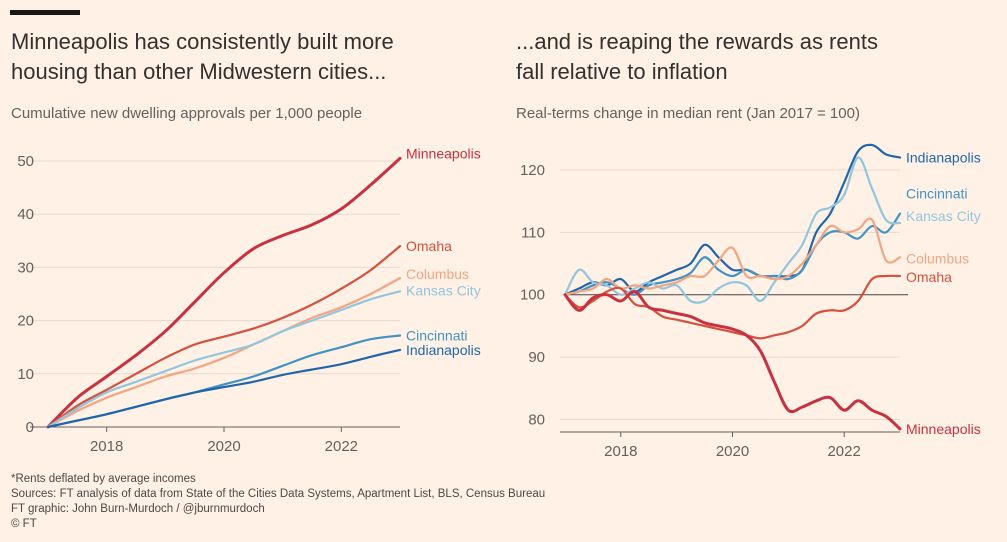  I want to click on y-tick-label-0: 0, so click(30, 427).